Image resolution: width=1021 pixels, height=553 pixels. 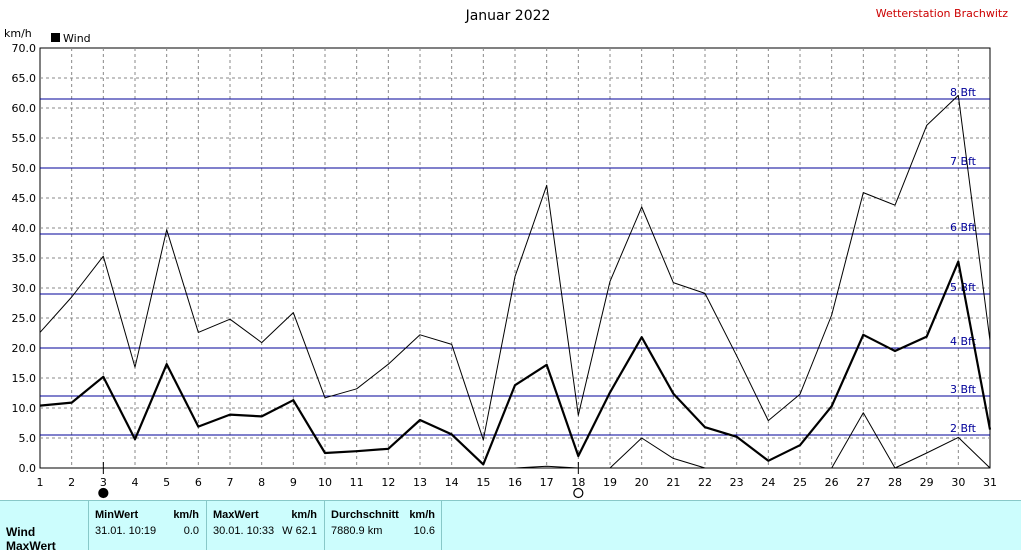 What do you see at coordinates (304, 515) in the screenshot?
I see `max-unit: km/h` at bounding box center [304, 515].